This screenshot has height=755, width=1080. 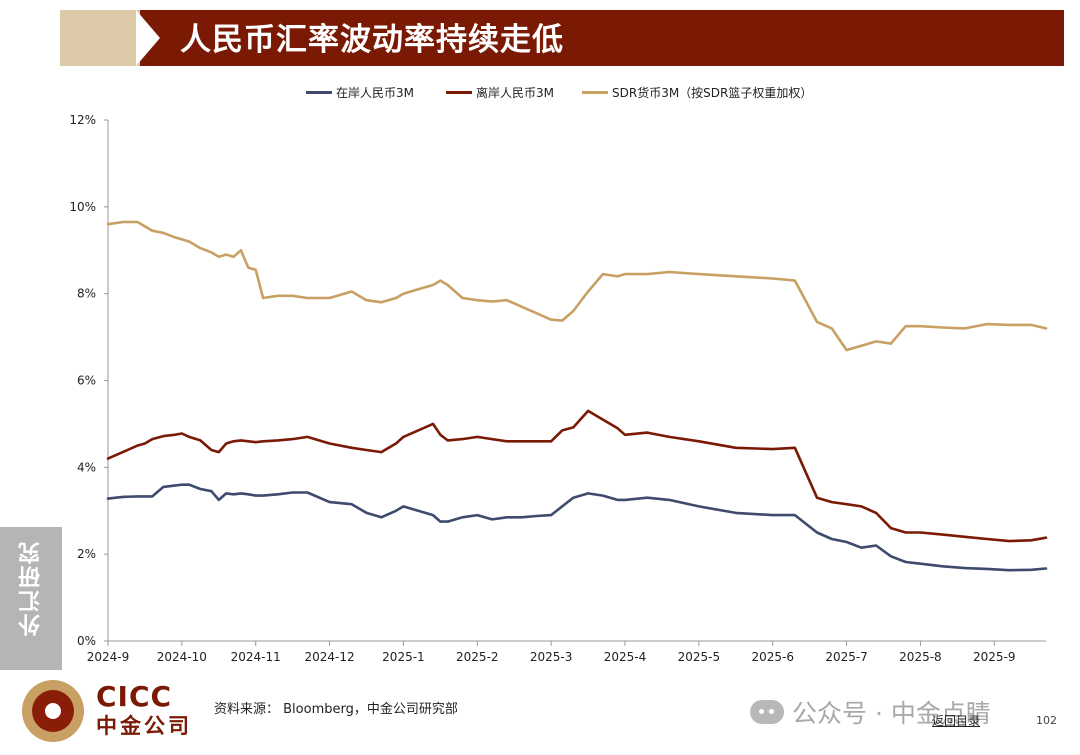 What do you see at coordinates (625, 657) in the screenshot?
I see `x-tick-label: 2025-4` at bounding box center [625, 657].